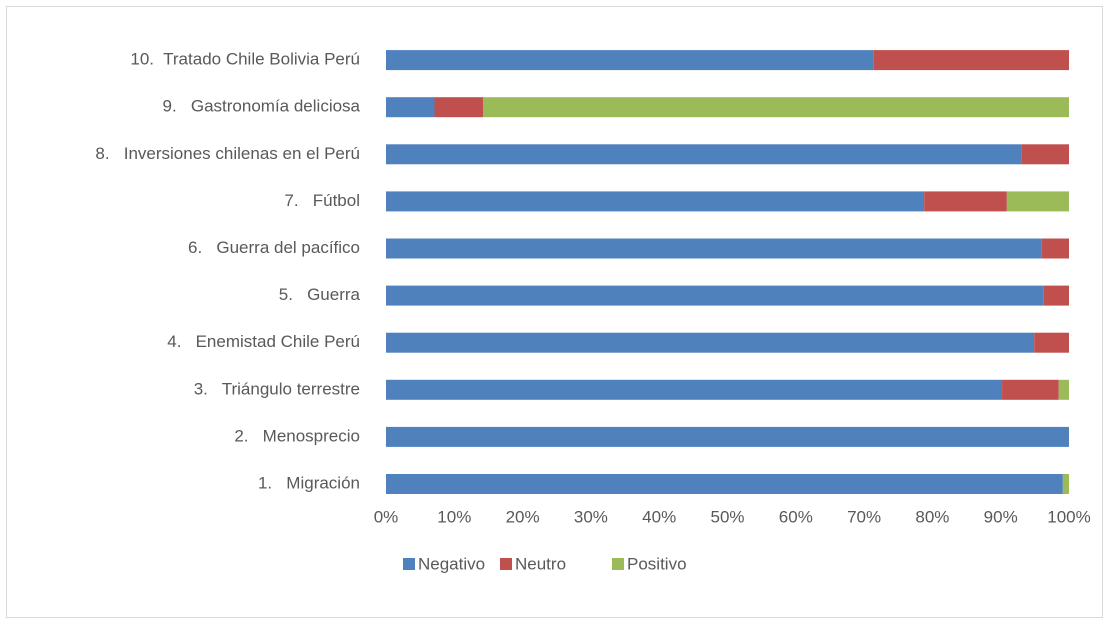 This screenshot has width=1109, height=629. Describe the element at coordinates (320, 294) in the screenshot. I see `y-tick-label: 5. Guerra` at that location.